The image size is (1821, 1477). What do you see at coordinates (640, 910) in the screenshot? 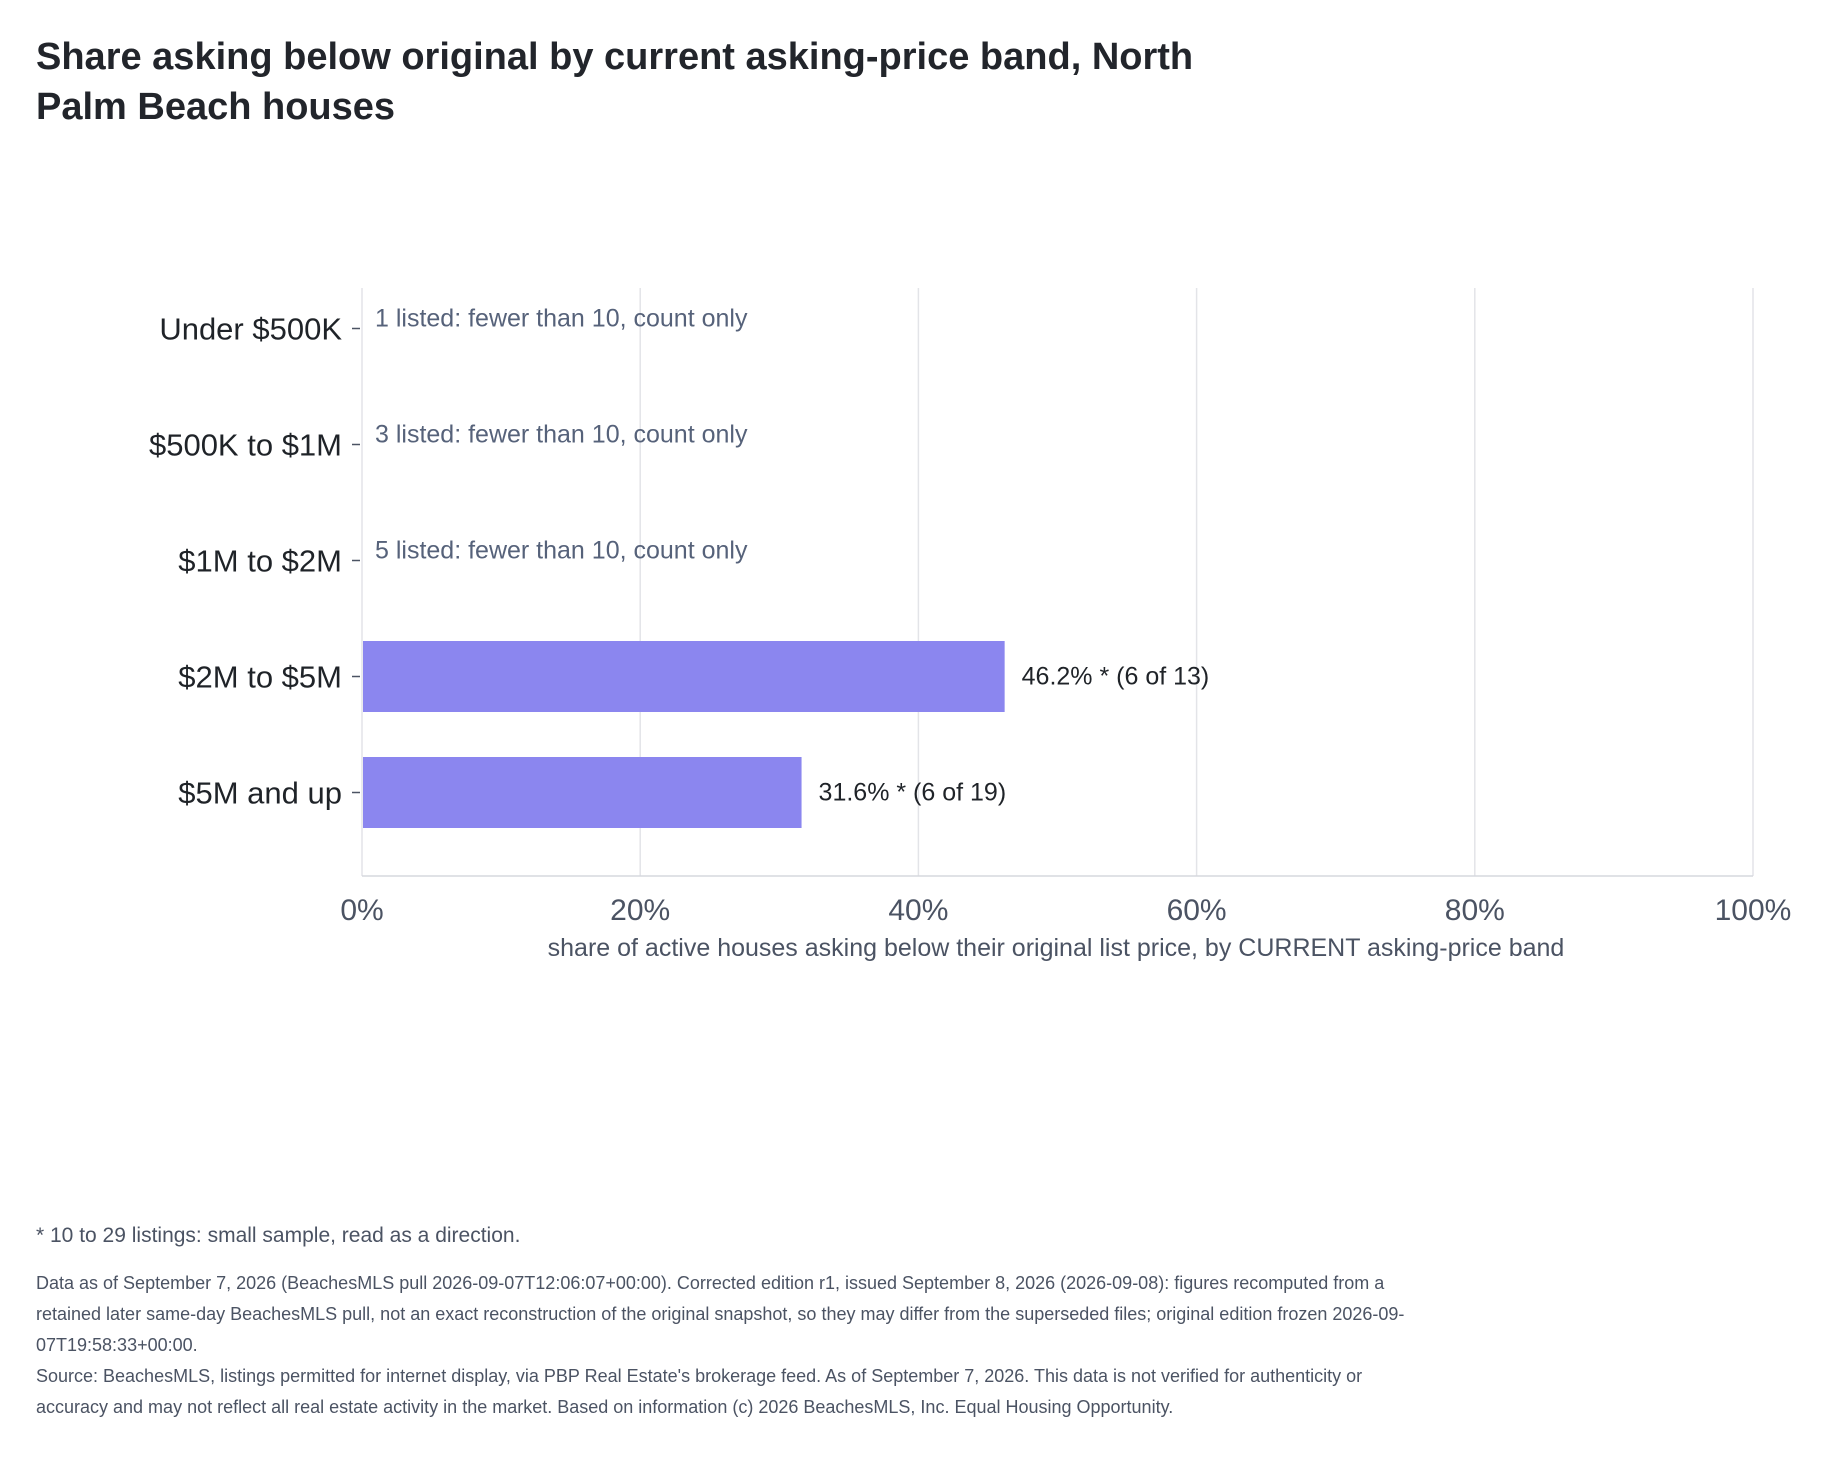
I see `x-tick-label: 20%` at bounding box center [640, 910].